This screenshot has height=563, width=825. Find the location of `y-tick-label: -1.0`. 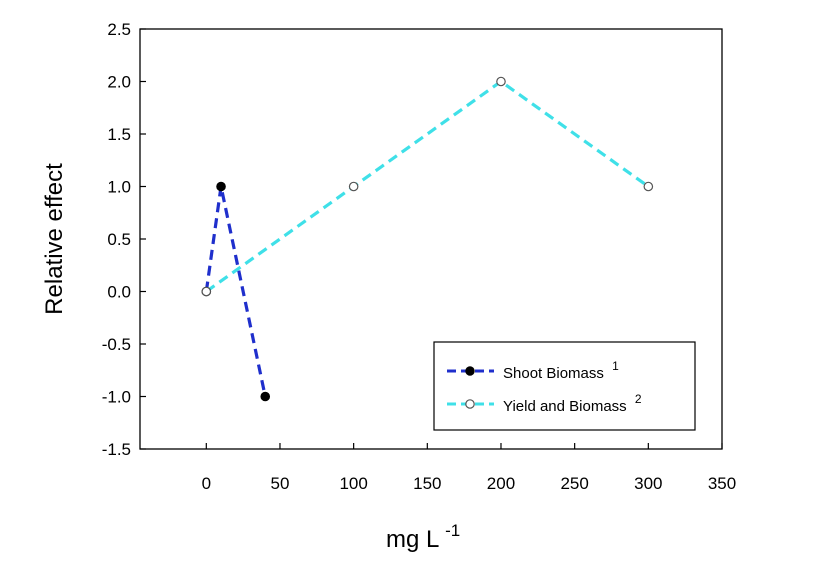

y-tick-label: -1.0 is located at coordinates (116, 397).